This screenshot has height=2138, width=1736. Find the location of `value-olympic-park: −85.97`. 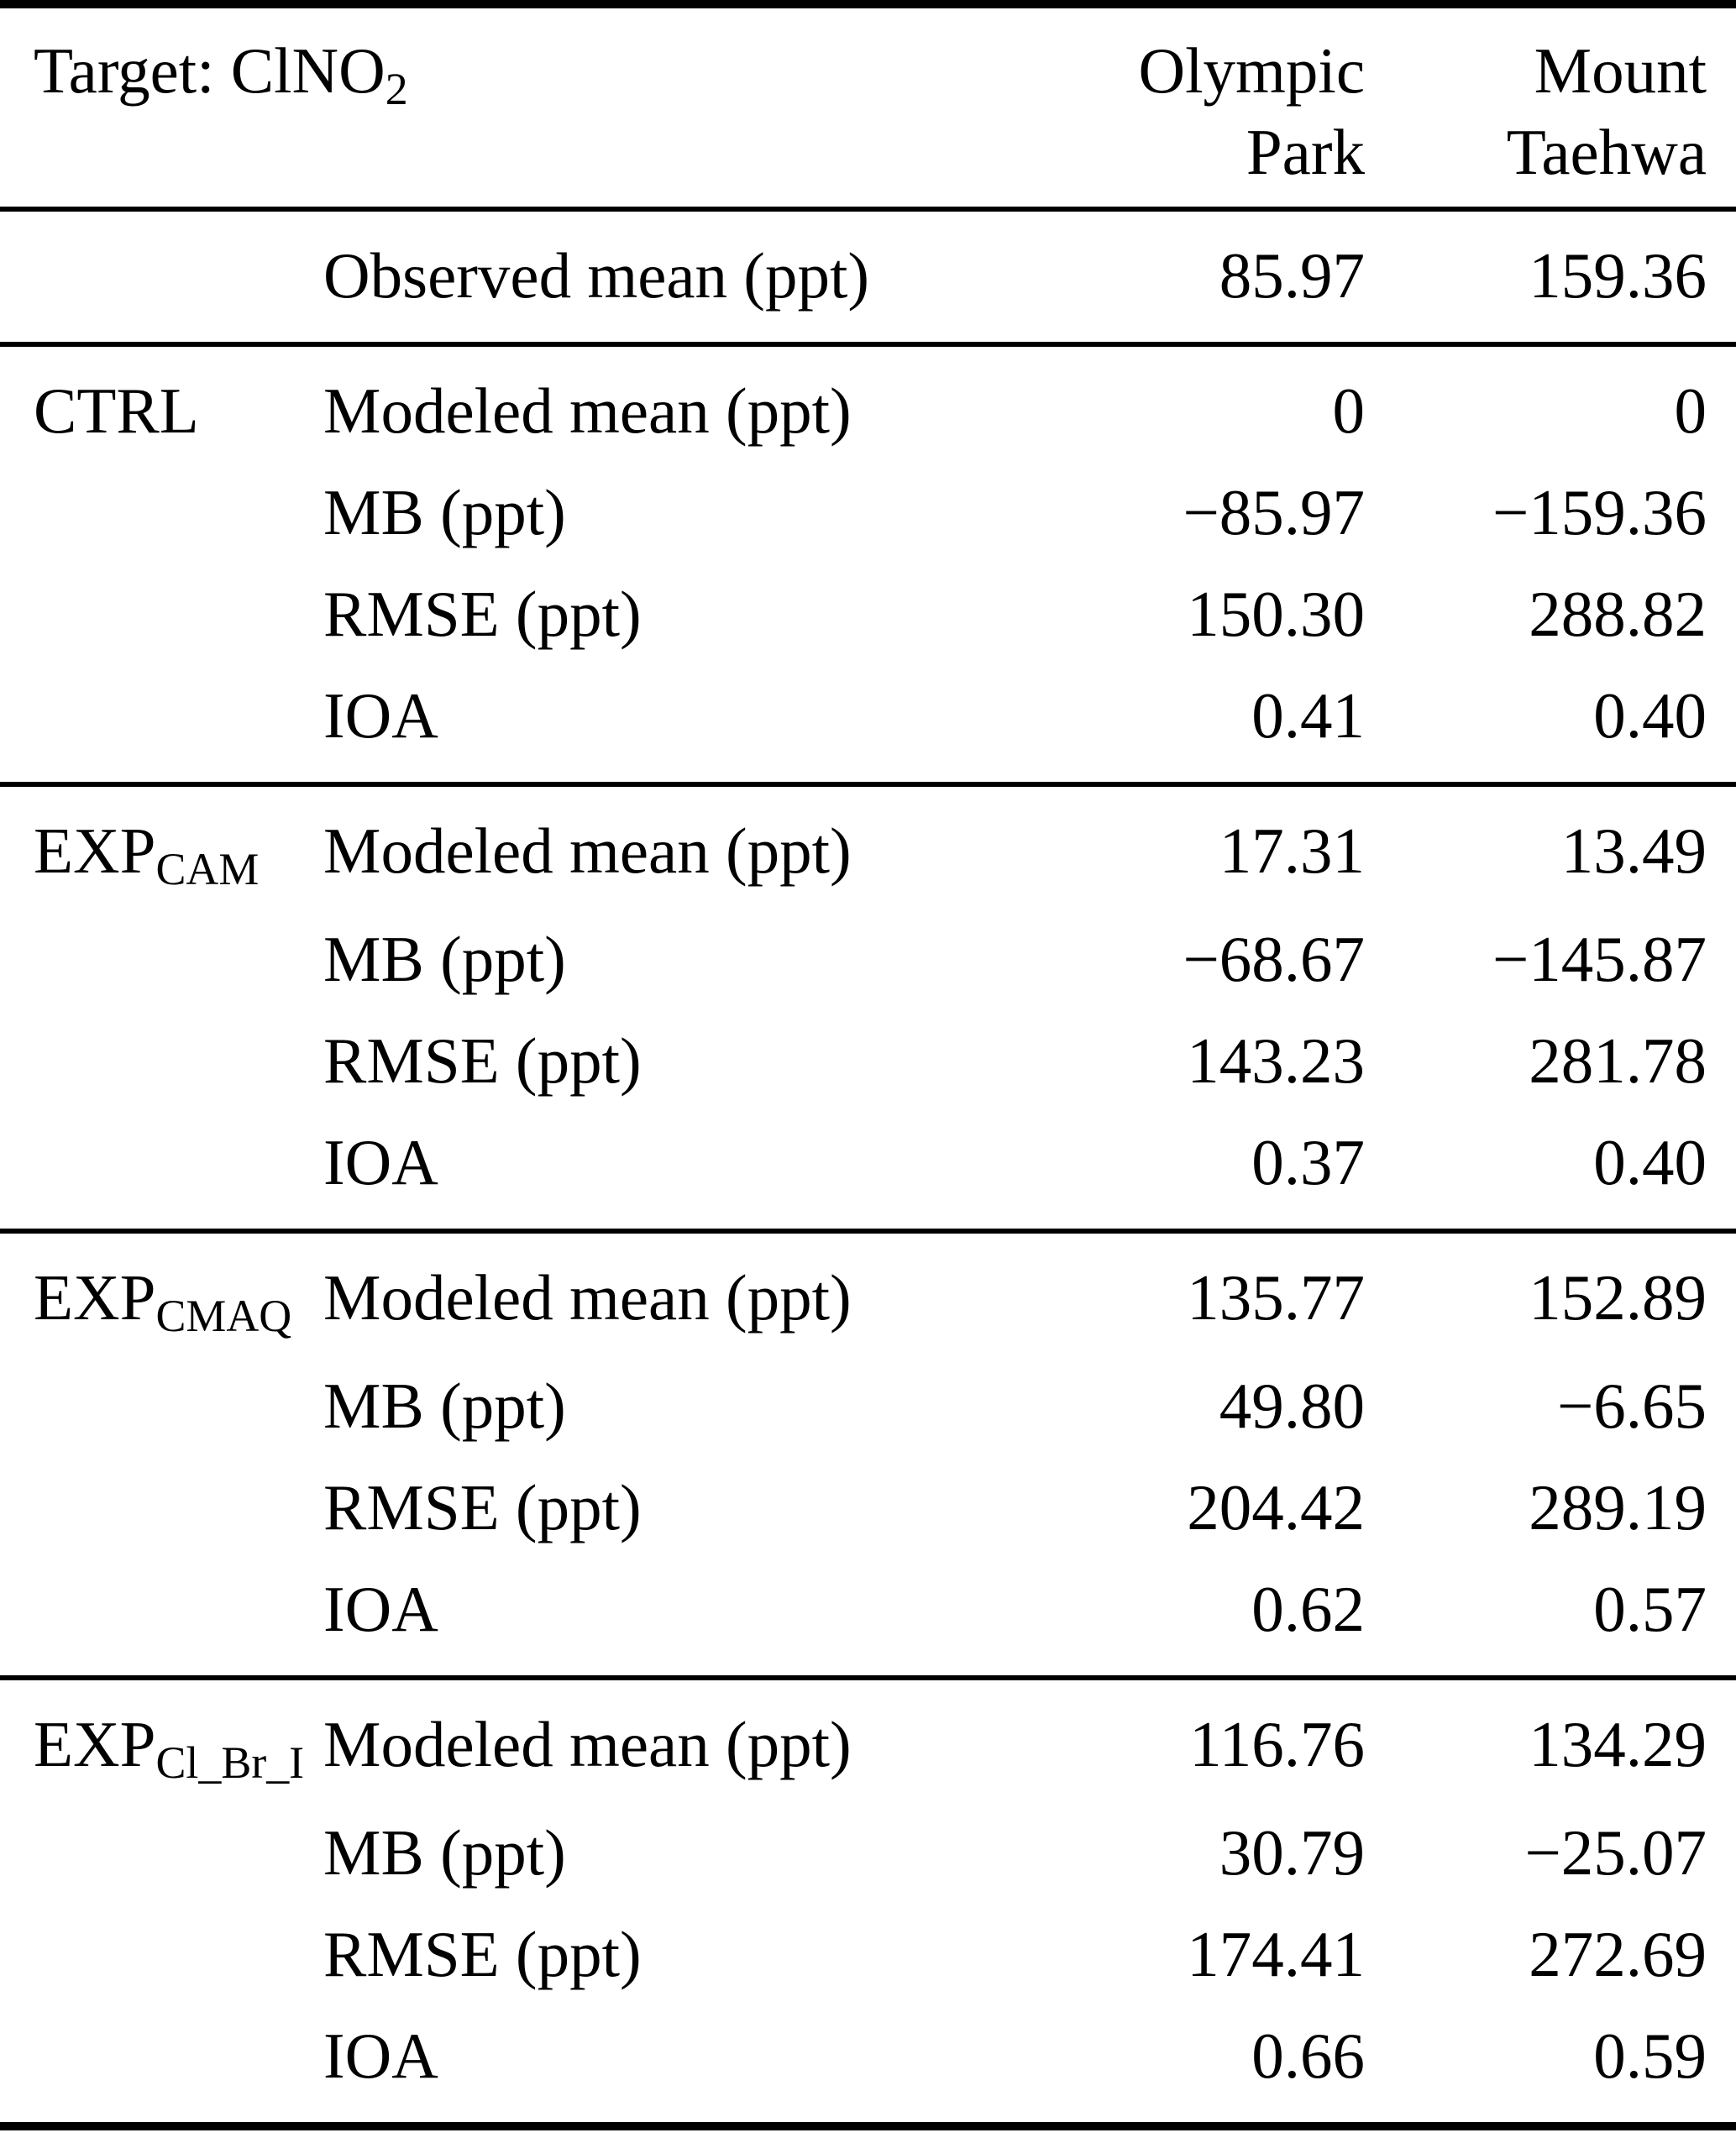

value-olympic-park: −85.97 is located at coordinates (1274, 512).